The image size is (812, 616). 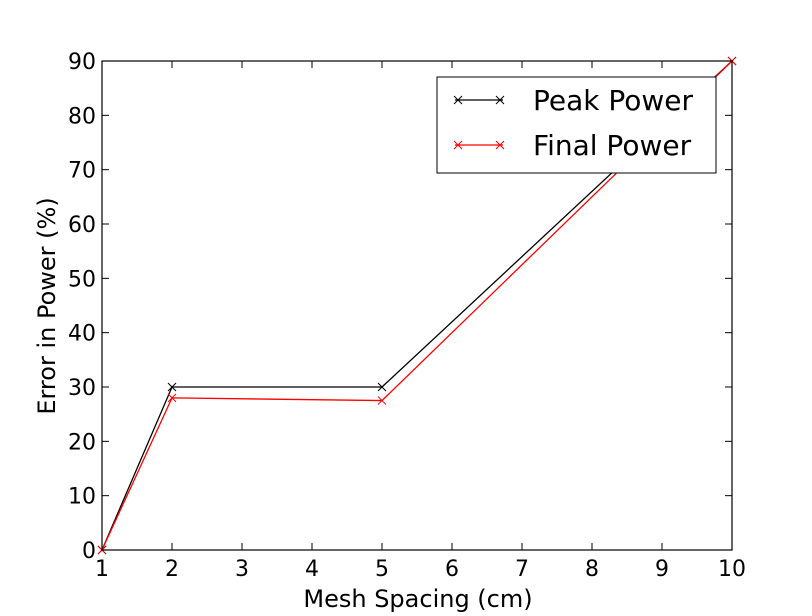 I want to click on x-tick-label-4: 5, so click(x=382, y=569).